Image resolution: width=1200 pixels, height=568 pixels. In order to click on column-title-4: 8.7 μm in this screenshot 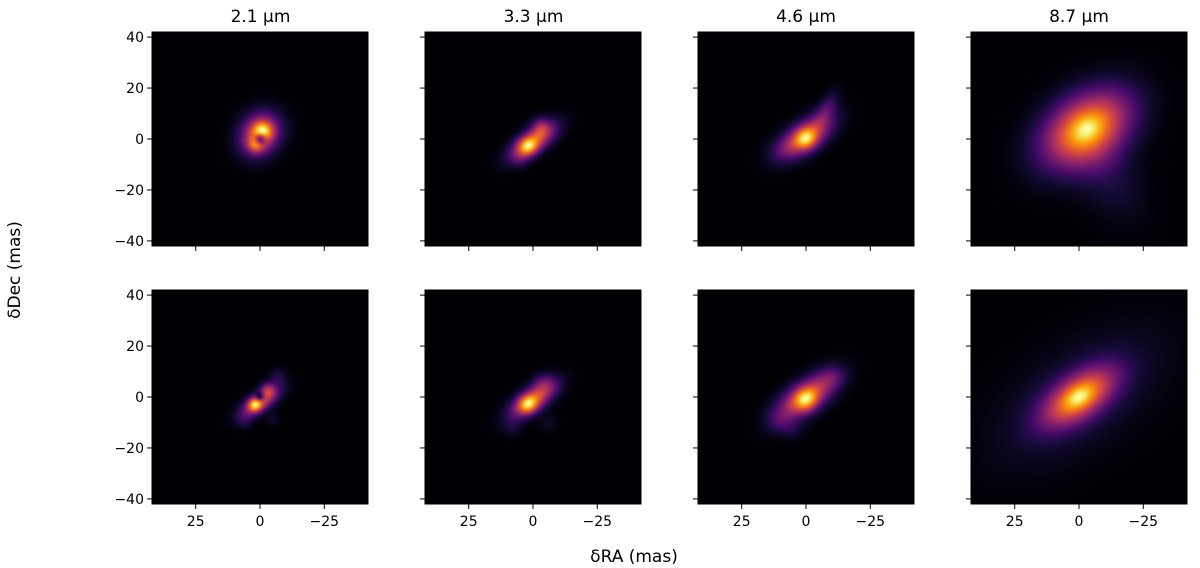, I will do `click(1079, 17)`.